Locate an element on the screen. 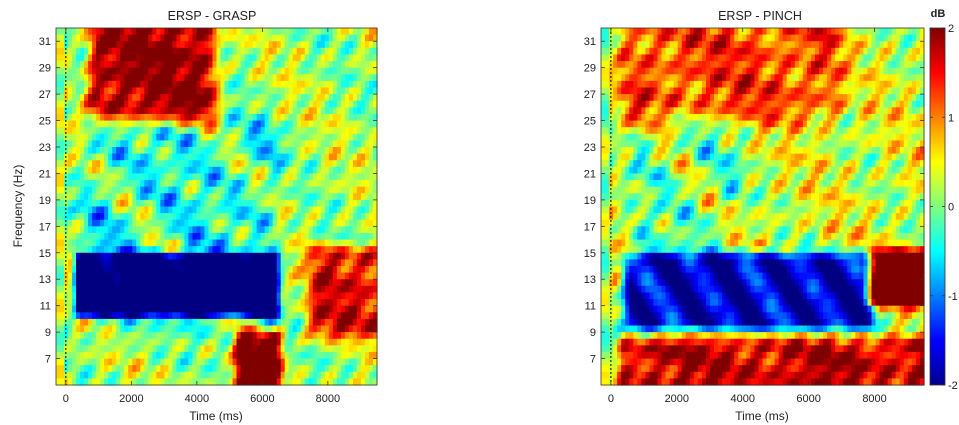 This screenshot has height=425, width=959. x-tick-label: 6000 is located at coordinates (262, 399).